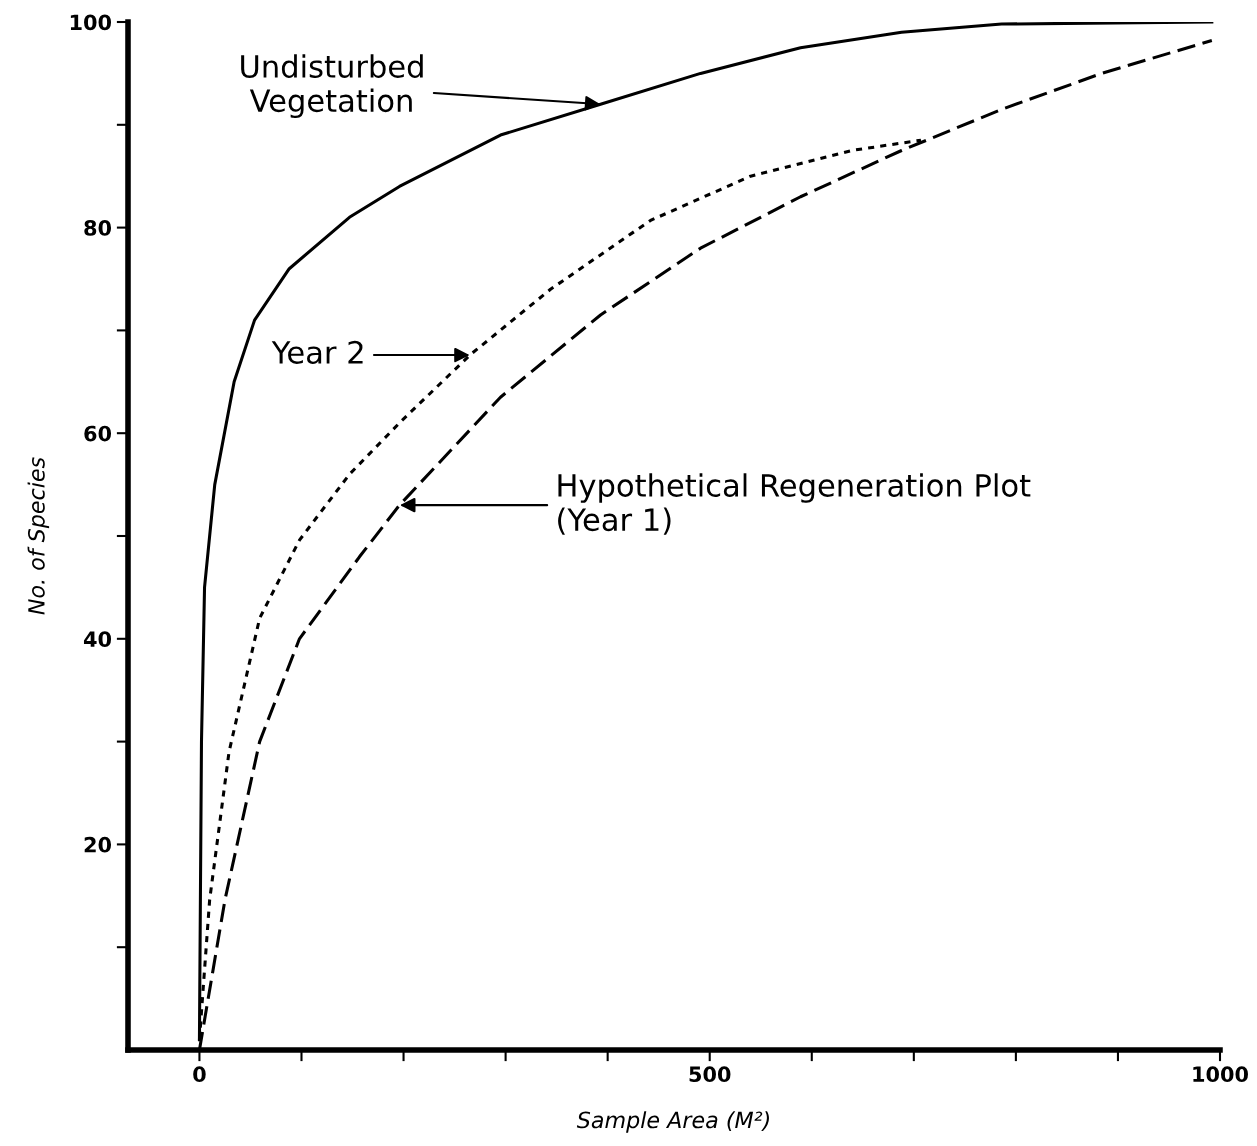  Describe the element at coordinates (38, 536) in the screenshot. I see `y-axis-title: No. of Species` at that location.